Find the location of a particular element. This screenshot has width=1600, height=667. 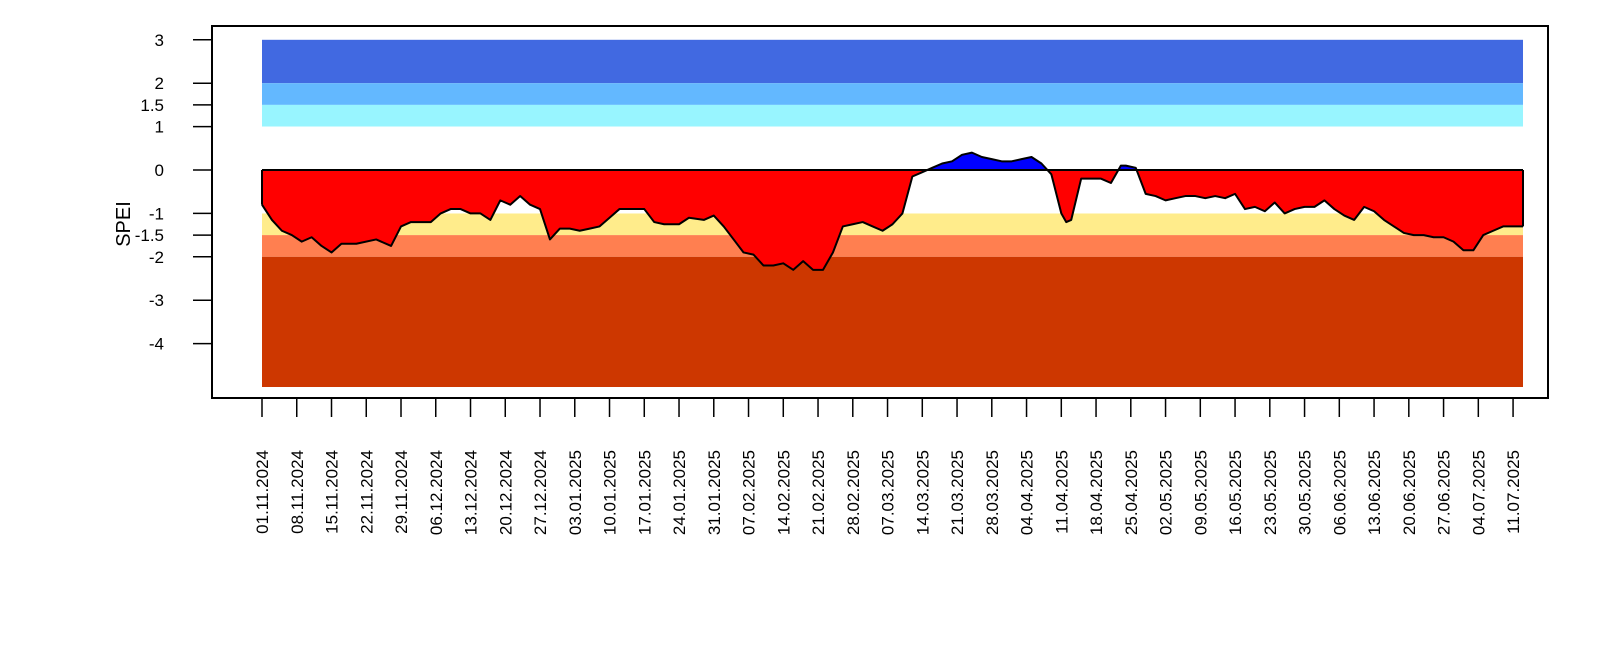

x-tick-label: 14.02.2025 is located at coordinates (783, 492).